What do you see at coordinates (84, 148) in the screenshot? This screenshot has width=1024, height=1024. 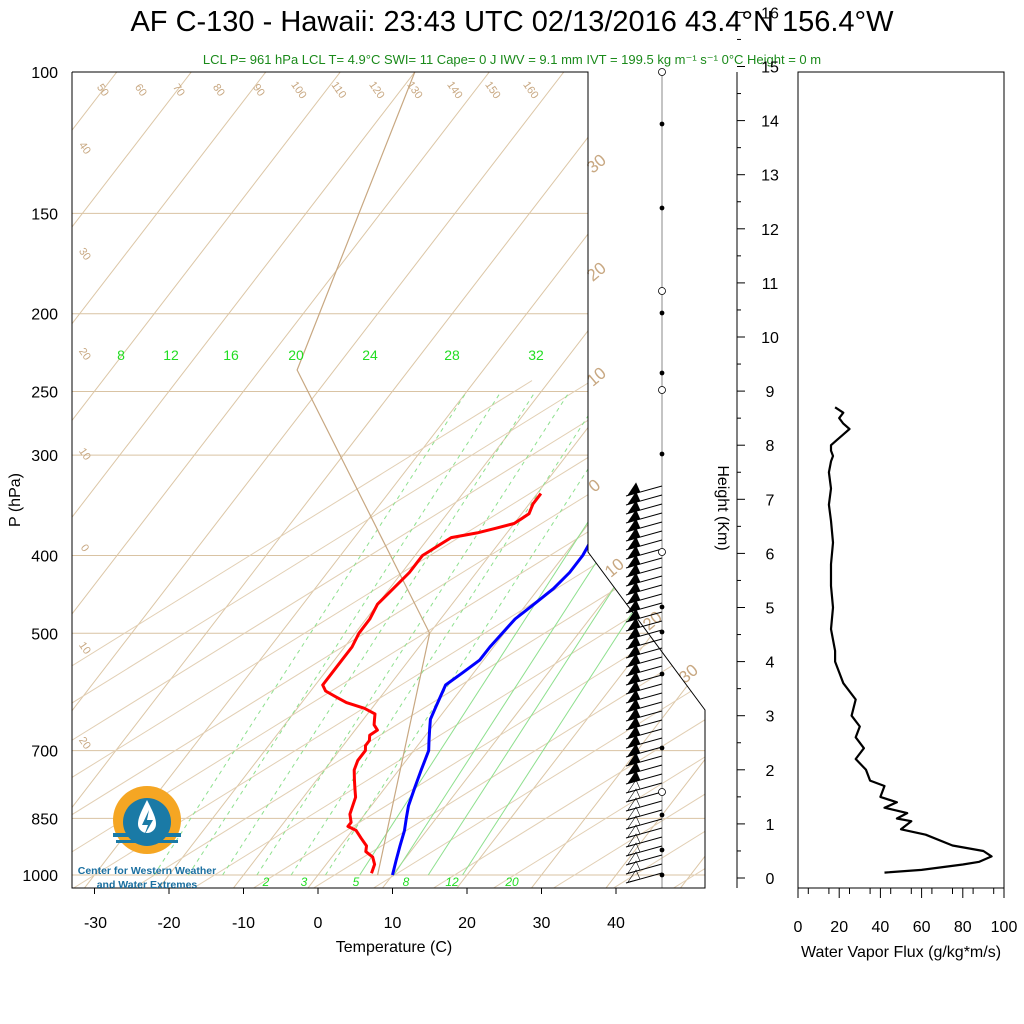 I see `isotherm-label: 40` at bounding box center [84, 148].